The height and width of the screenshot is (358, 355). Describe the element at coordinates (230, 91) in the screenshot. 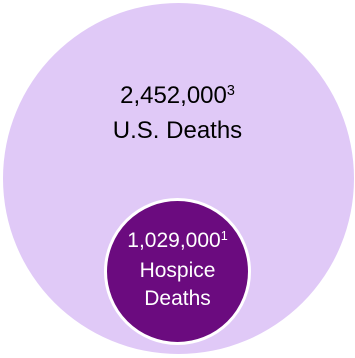

I see `us-deaths-footnote: 3` at that location.